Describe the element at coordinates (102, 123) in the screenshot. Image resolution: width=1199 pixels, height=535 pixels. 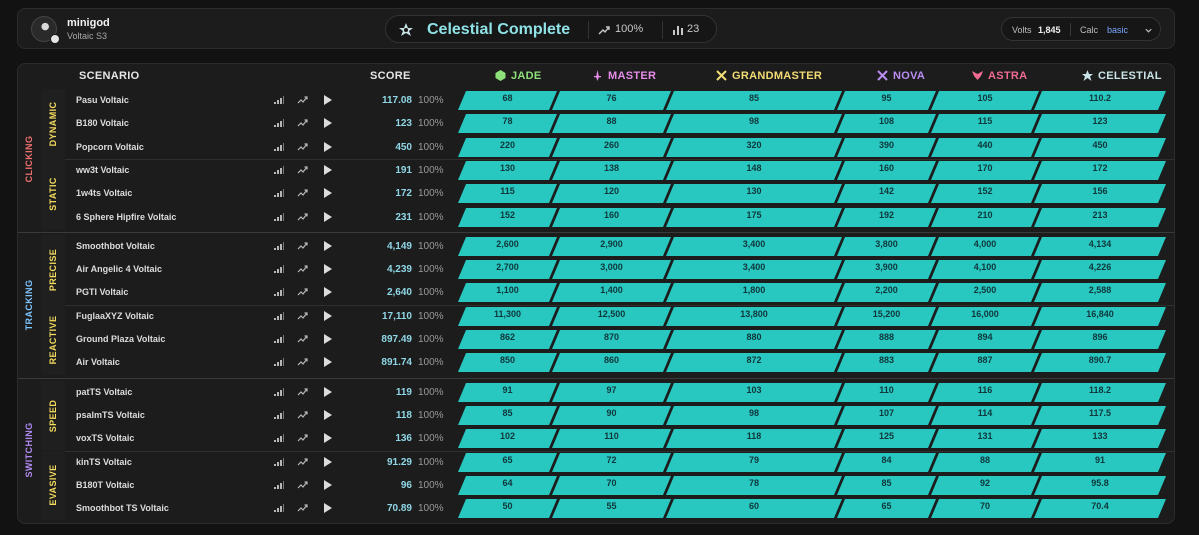
I see `scenario-name: B180 Voltaic` at that location.